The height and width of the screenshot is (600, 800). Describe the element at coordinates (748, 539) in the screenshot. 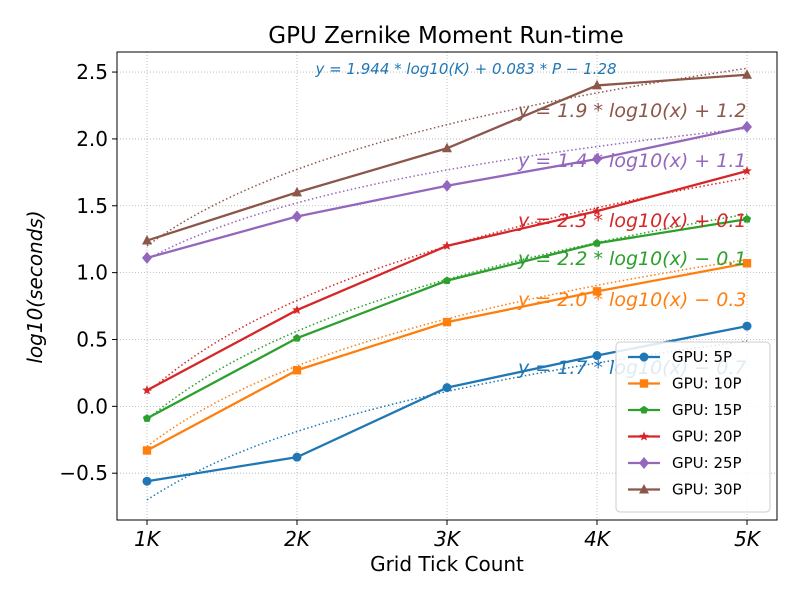

I see `x-tick-label: 5K` at that location.